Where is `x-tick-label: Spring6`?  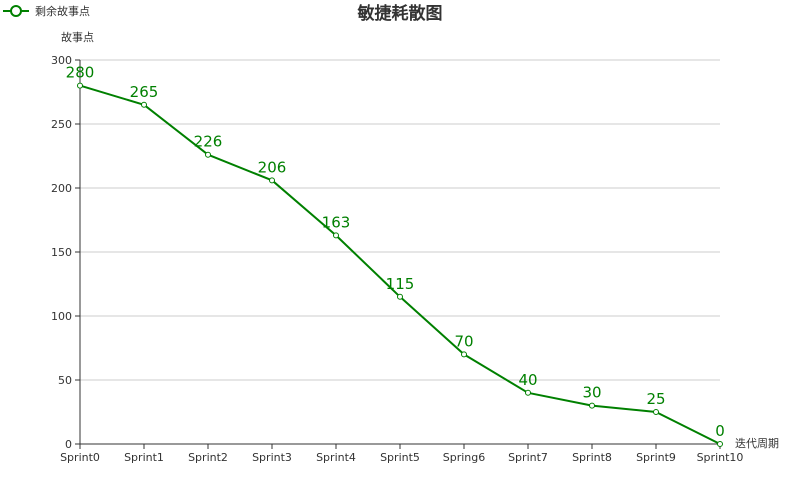
x-tick-label: Spring6 is located at coordinates (464, 457).